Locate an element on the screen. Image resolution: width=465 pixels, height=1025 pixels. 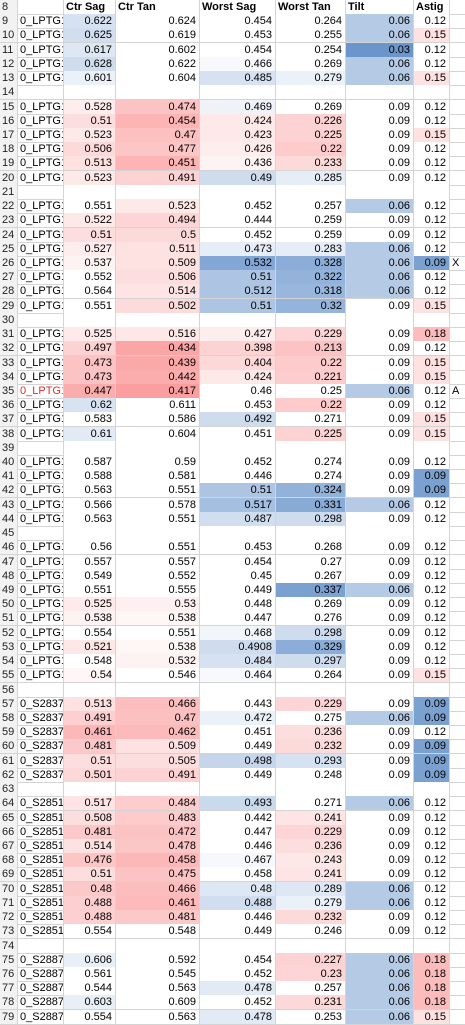
worst-tan-cell: 0.22 is located at coordinates (311, 405).